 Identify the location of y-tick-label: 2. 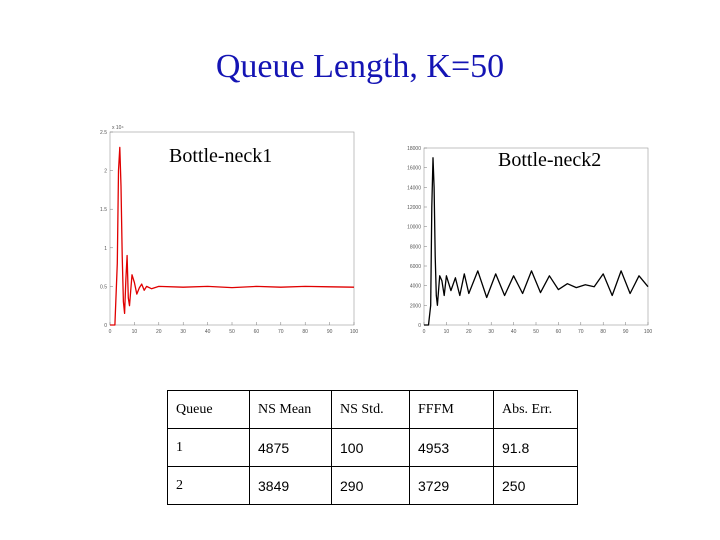
(105, 172).